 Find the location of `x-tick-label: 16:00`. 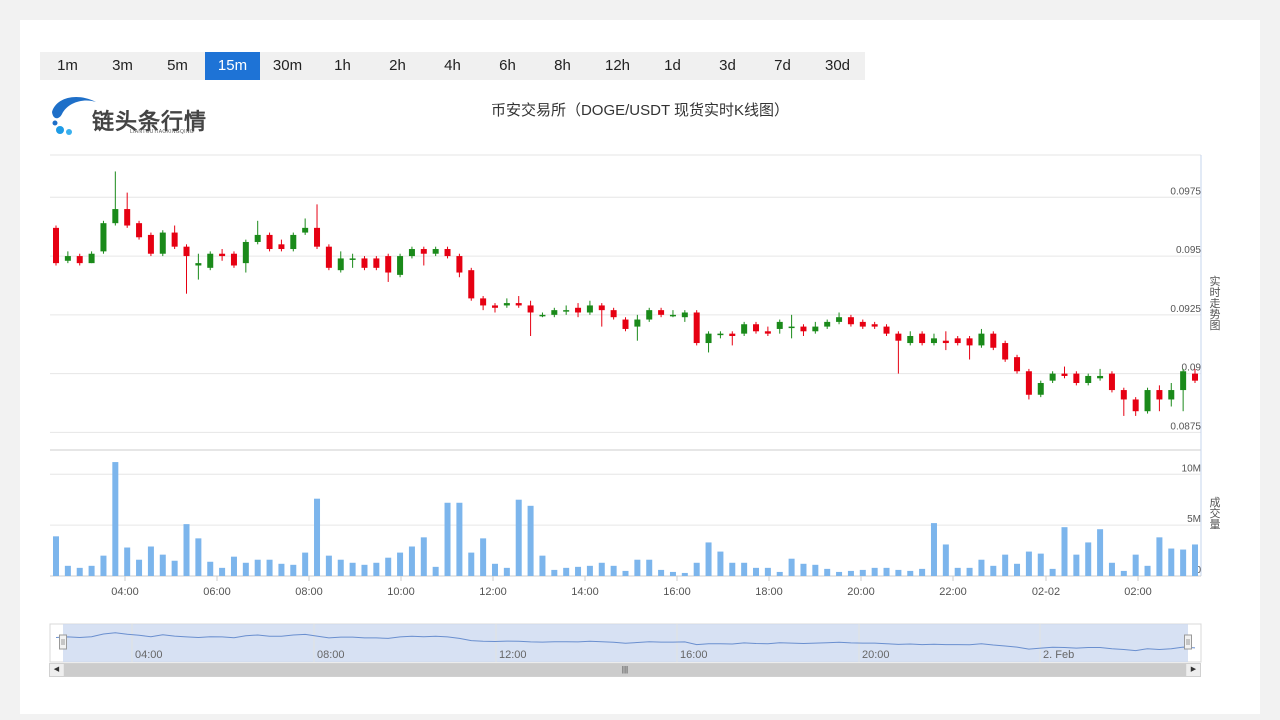

x-tick-label: 16:00 is located at coordinates (677, 592).